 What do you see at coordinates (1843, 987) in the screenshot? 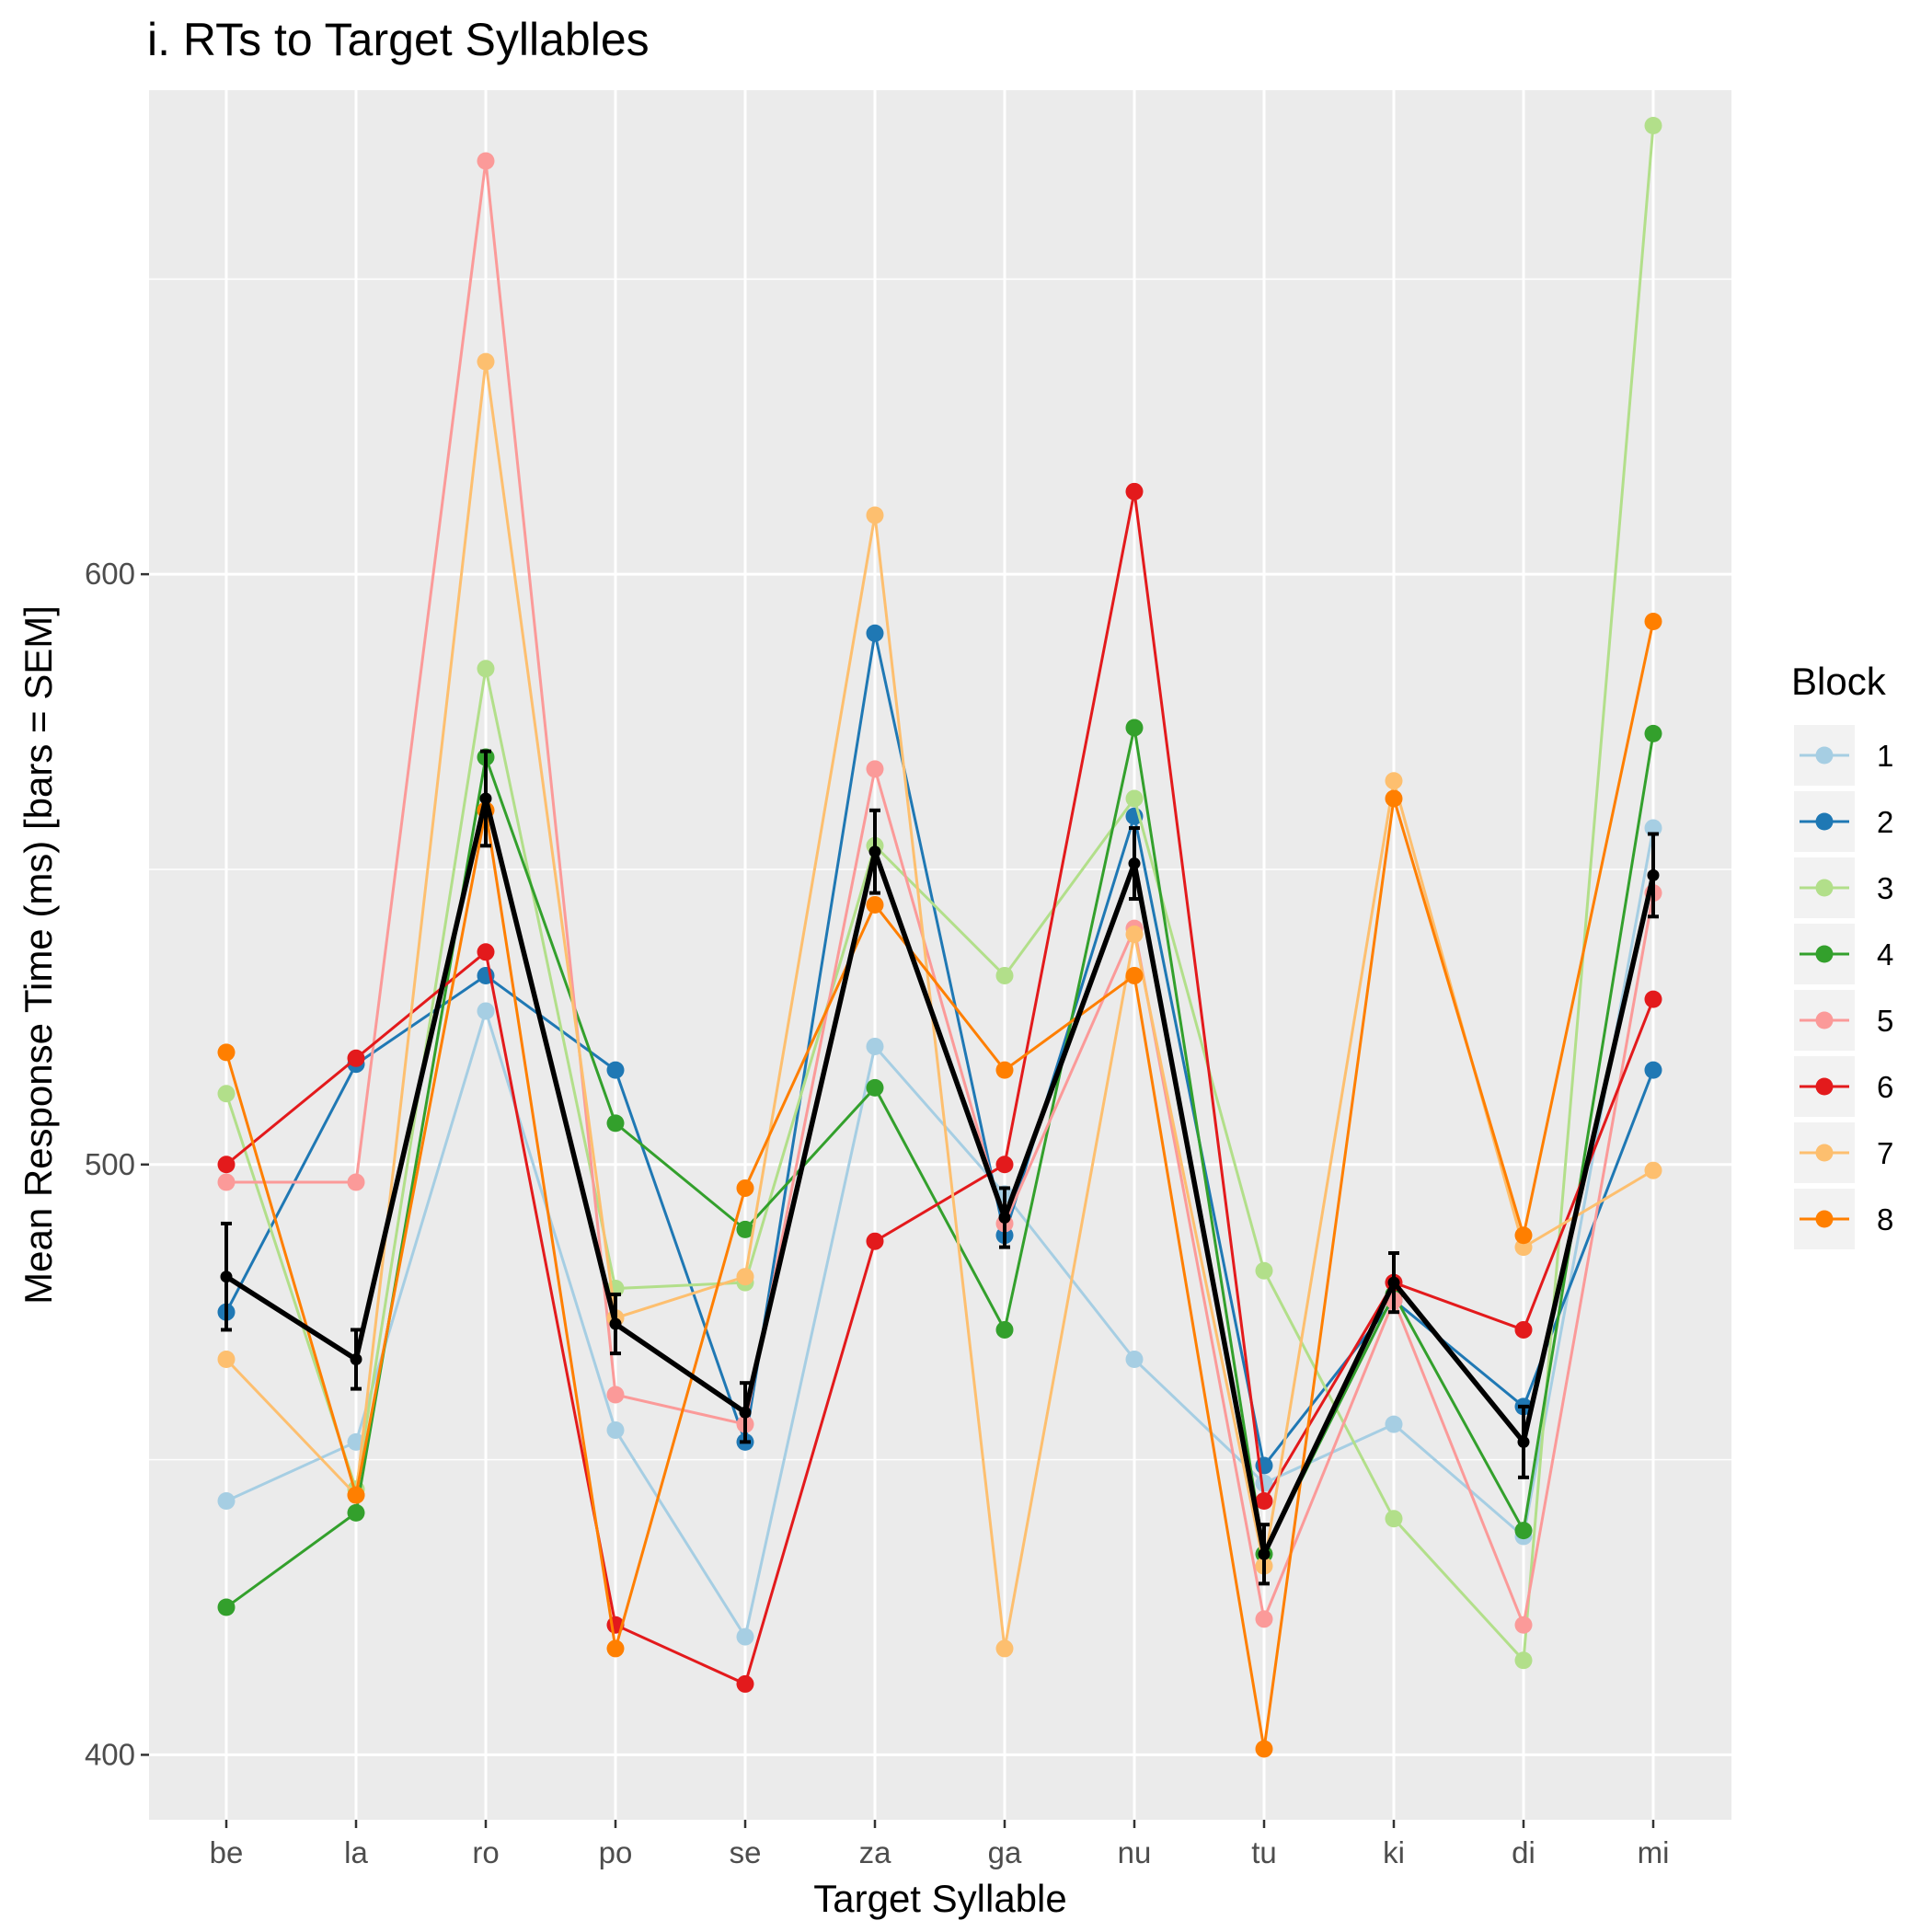
I see `legend-items: 1 2 3 4 5 6 7 8` at bounding box center [1843, 987].